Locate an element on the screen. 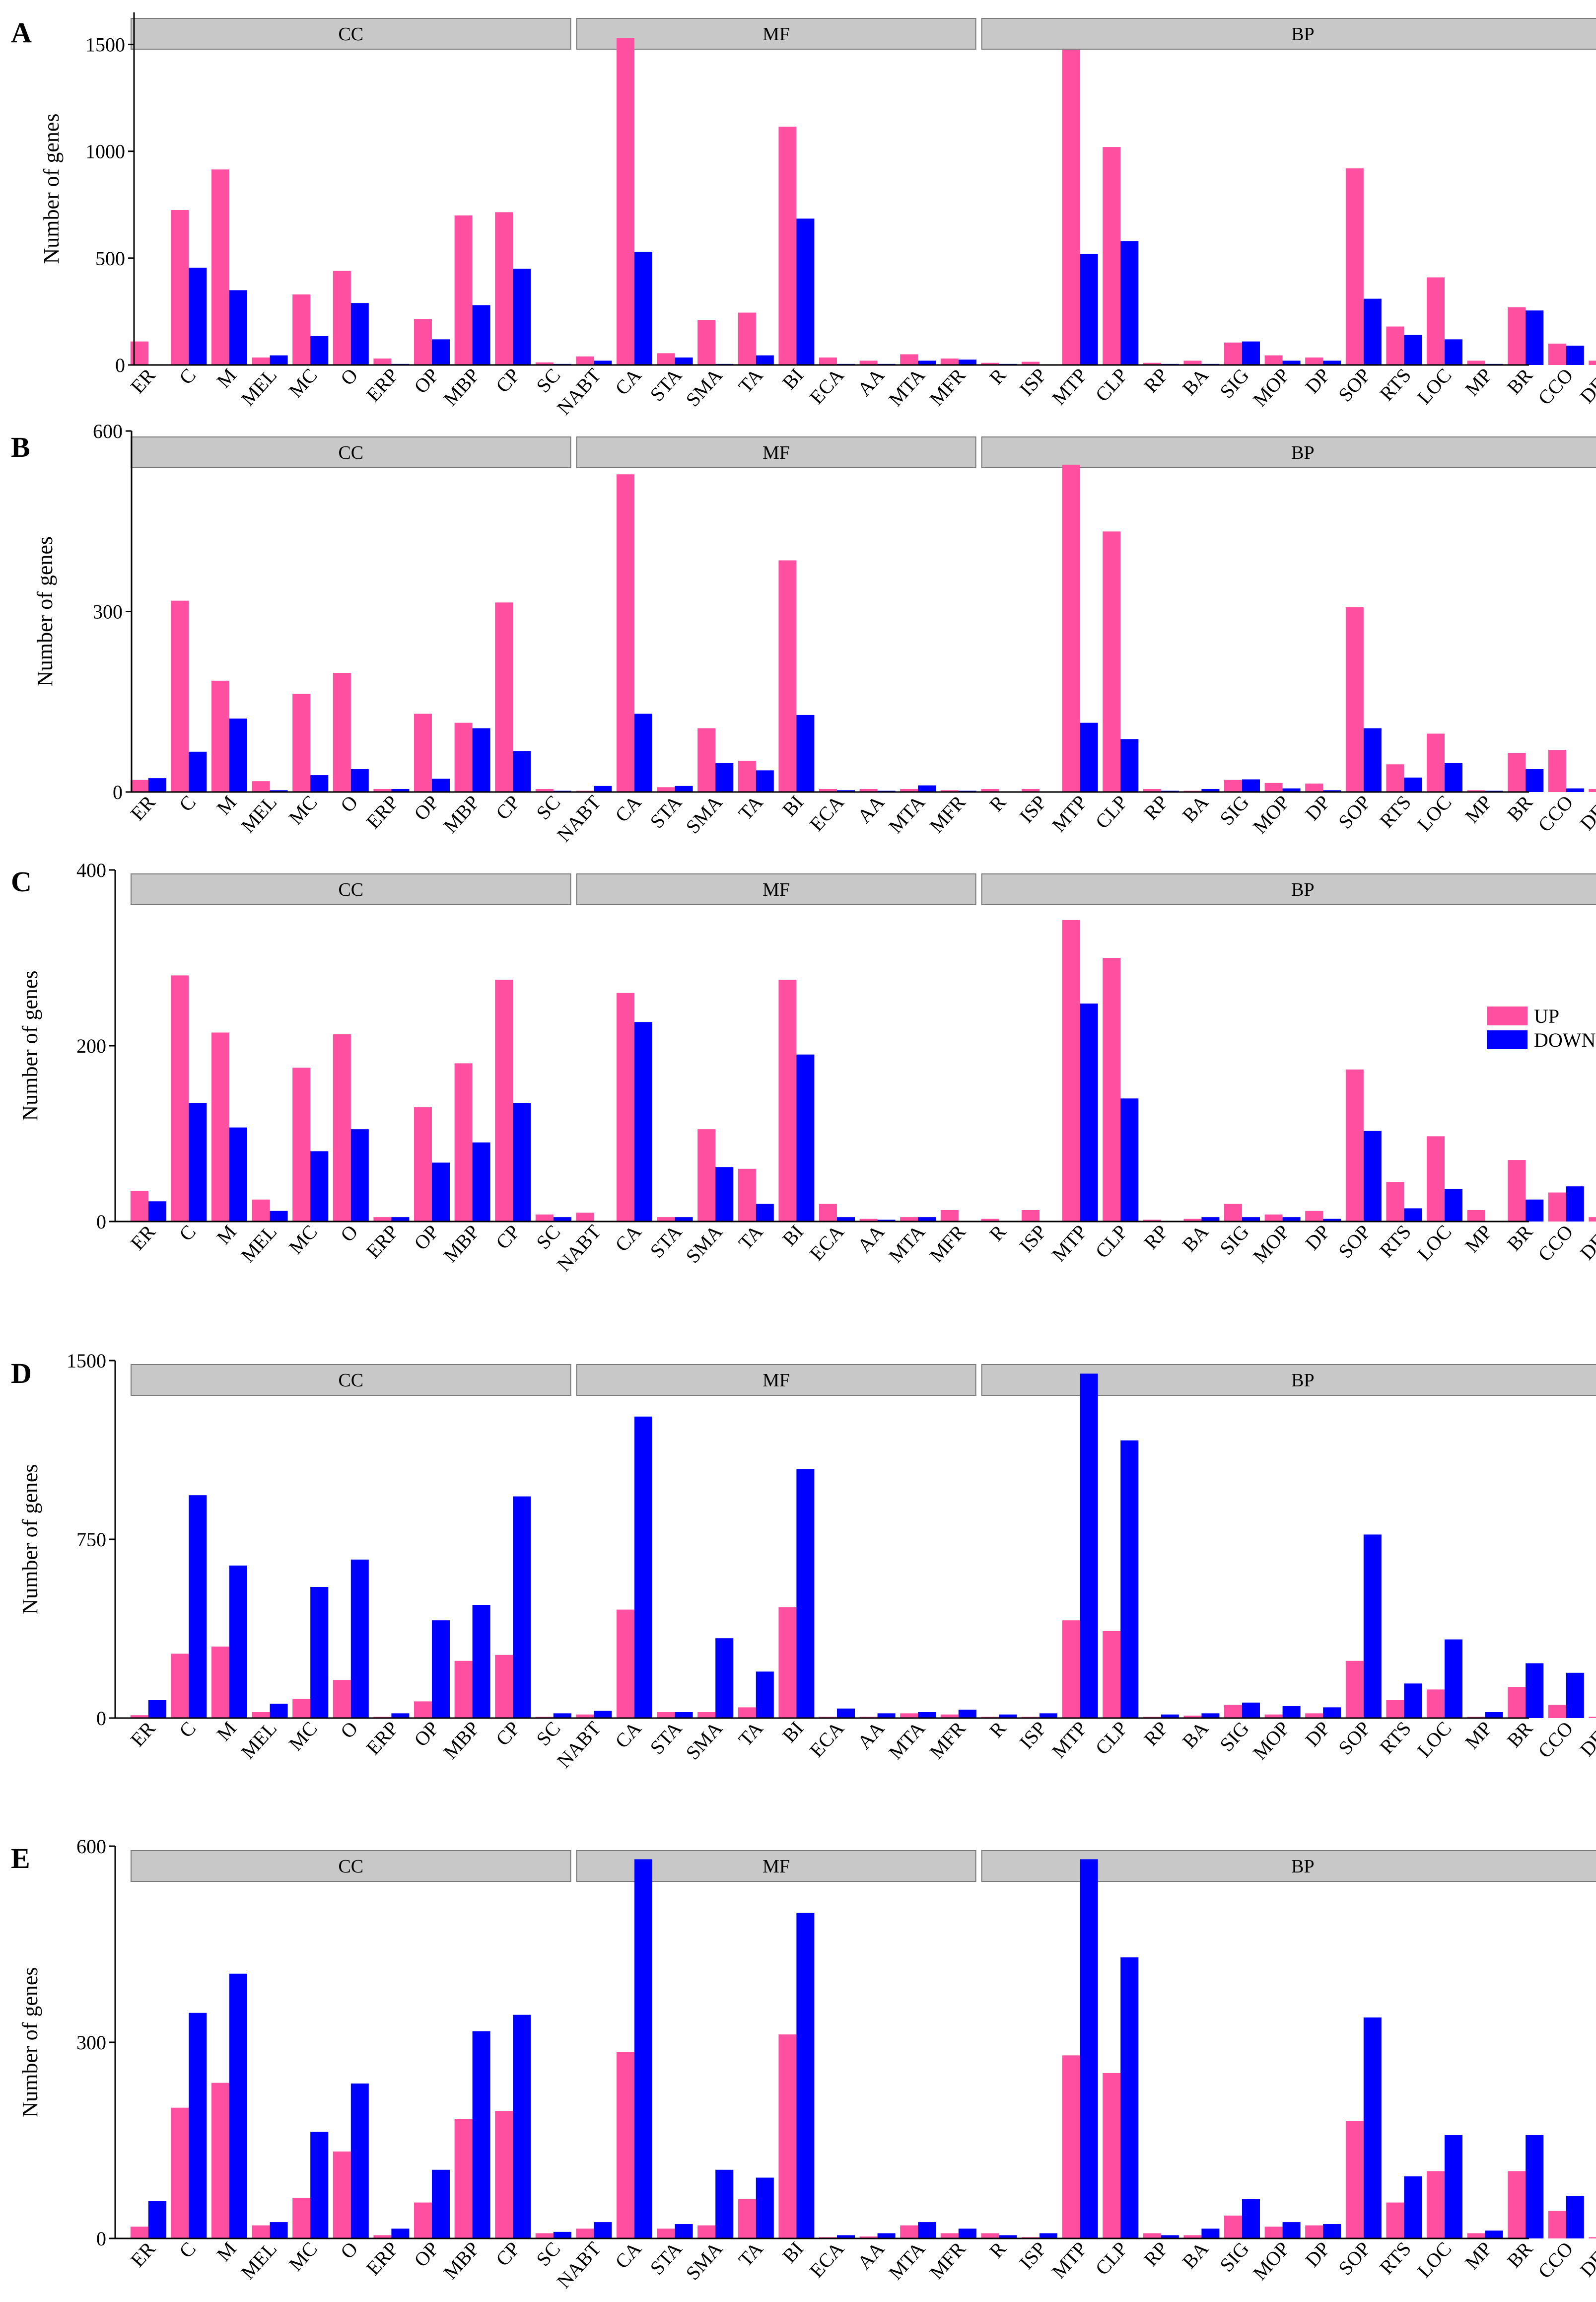 The height and width of the screenshot is (2302, 1596). panel-letter: A is located at coordinates (21, 32).